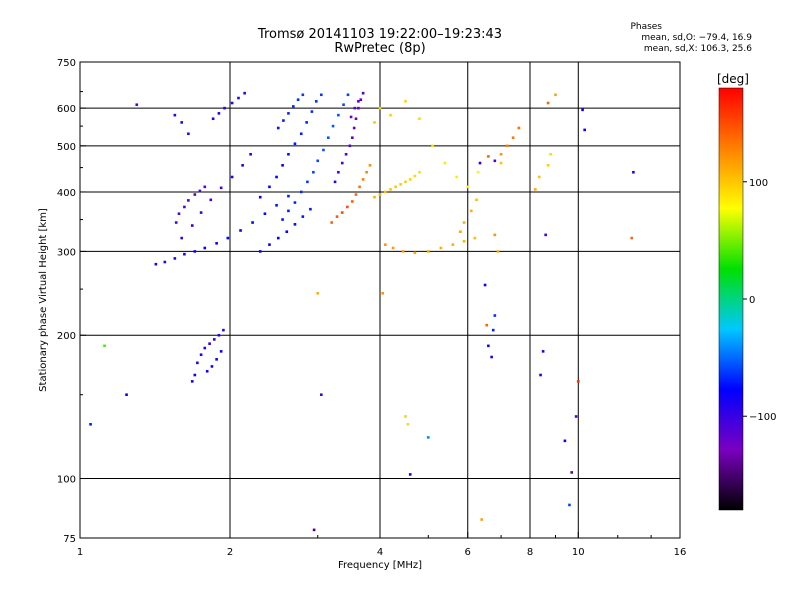 This screenshot has width=800, height=600. I want to click on chart-title-line1: Tromsø 20141103 19:22:00–19:23:43, so click(380, 34).